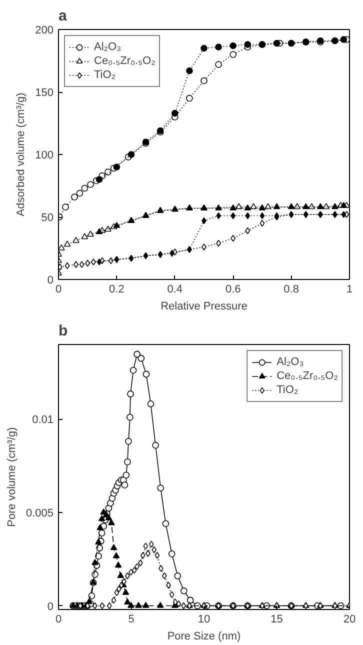  What do you see at coordinates (44, 156) in the screenshot?
I see `y-tick-label: 100` at bounding box center [44, 156].